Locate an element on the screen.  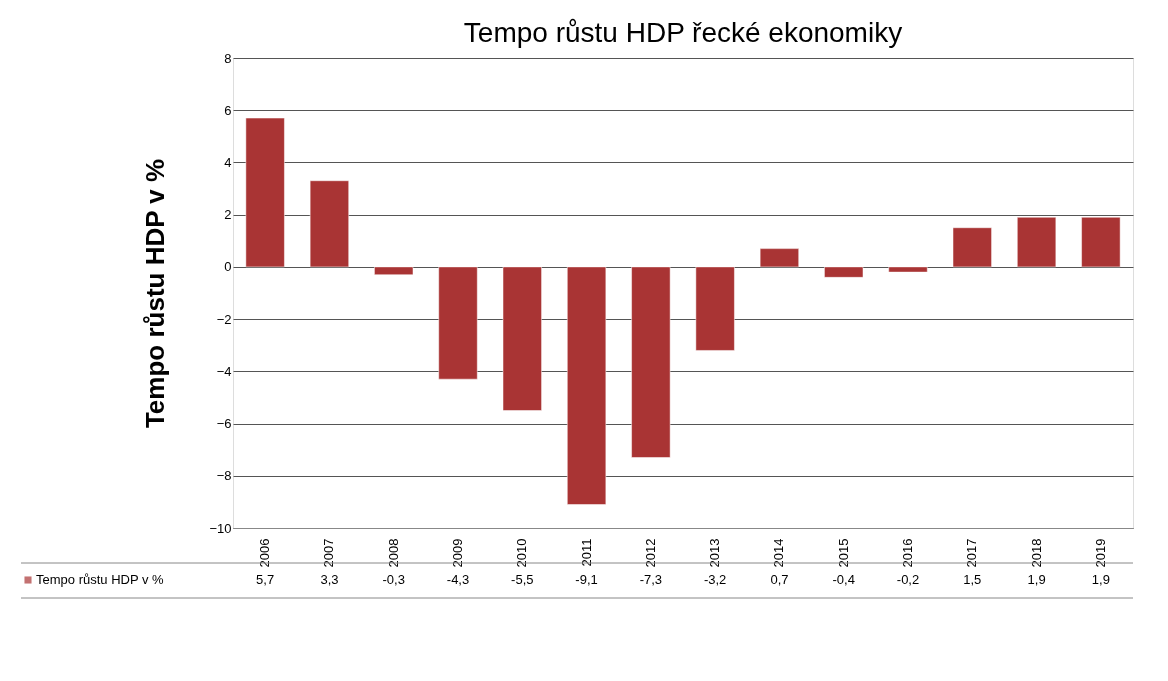
data-label: -3,2 is located at coordinates (715, 579).